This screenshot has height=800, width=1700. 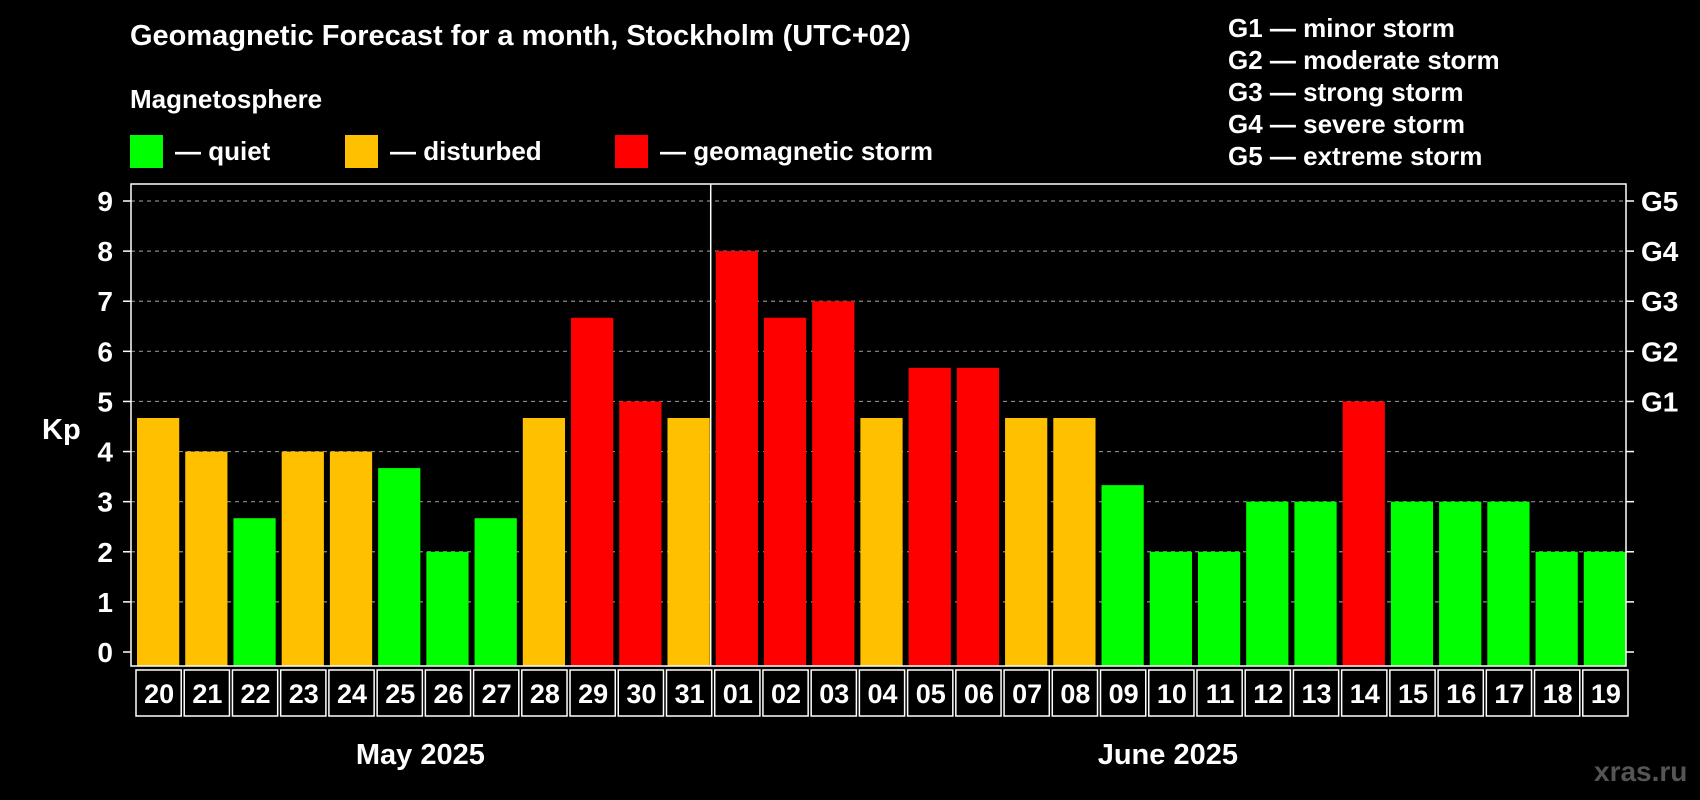 I want to click on y-tick-label-8: 8, so click(x=105, y=251).